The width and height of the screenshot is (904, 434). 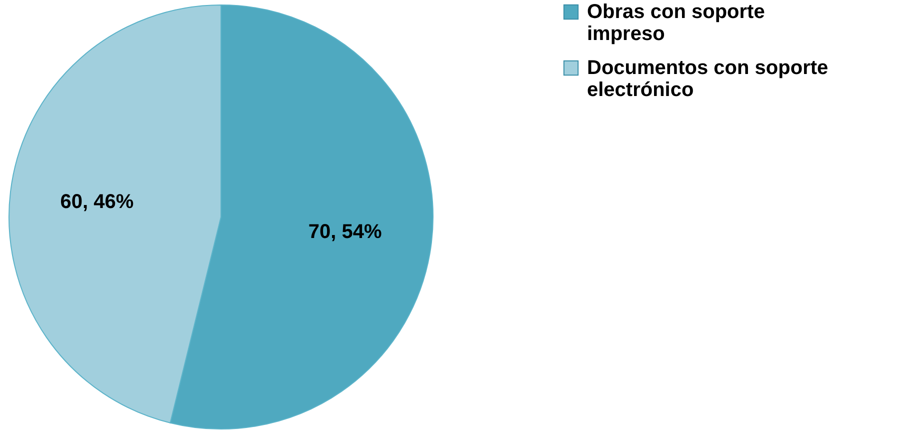 What do you see at coordinates (97, 201) in the screenshot?
I see `data-label: 60, 46%` at bounding box center [97, 201].